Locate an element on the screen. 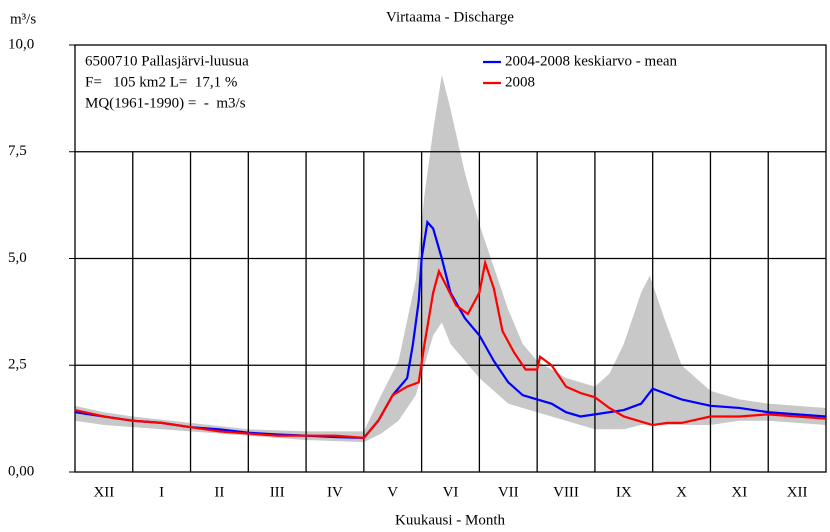 Image resolution: width=830 pixels, height=532 pixels. annotation: 6500710 Pallasjärvi-luusua is located at coordinates (167, 61).